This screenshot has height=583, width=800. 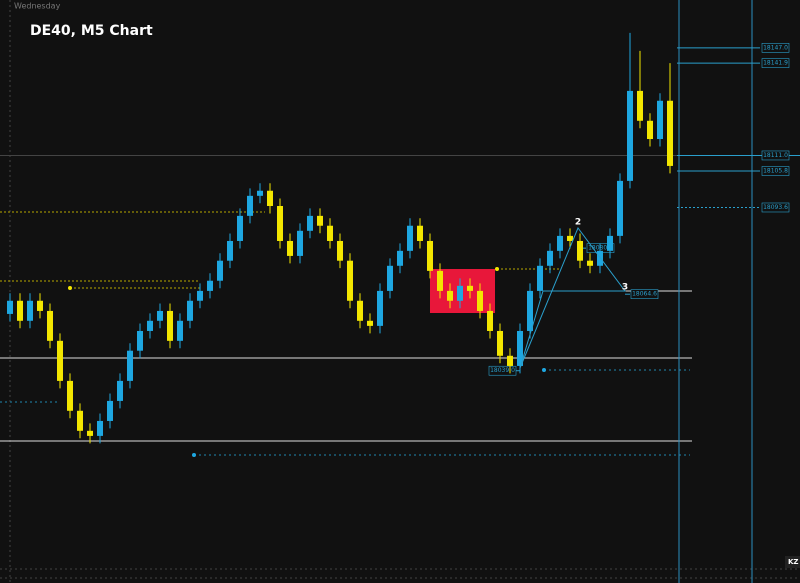 I want to click on level-label: 18141.9, so click(x=775, y=63).